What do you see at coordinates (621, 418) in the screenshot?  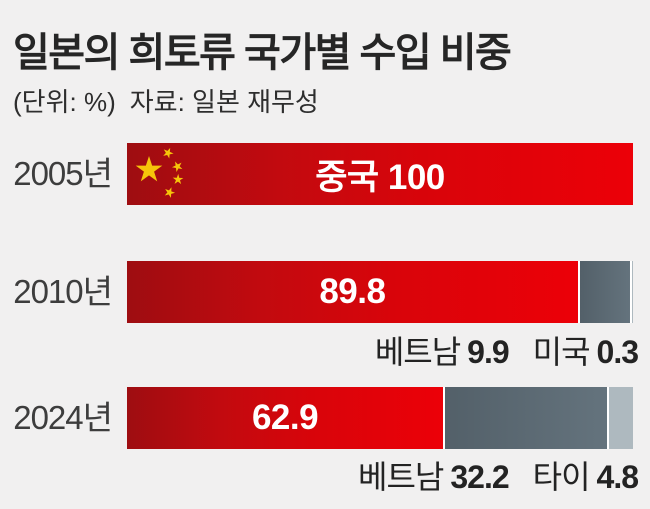 I see `bar-segment-thailand-2024` at bounding box center [621, 418].